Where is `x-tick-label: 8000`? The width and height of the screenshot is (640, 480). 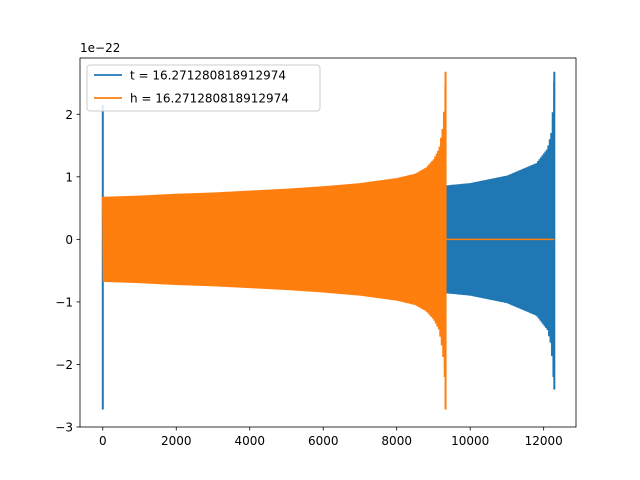
x-tick-label: 8000 is located at coordinates (396, 441).